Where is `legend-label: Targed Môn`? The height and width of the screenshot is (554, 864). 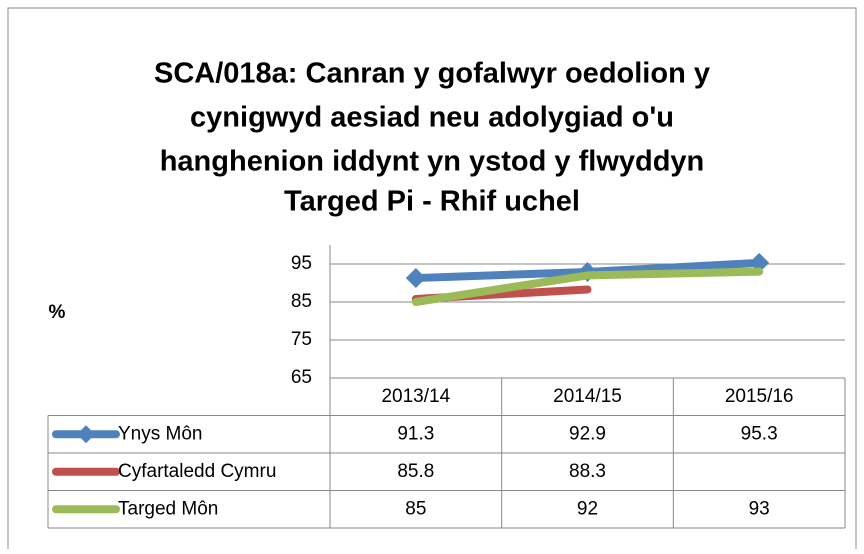
legend-label: Targed Môn is located at coordinates (168, 508).